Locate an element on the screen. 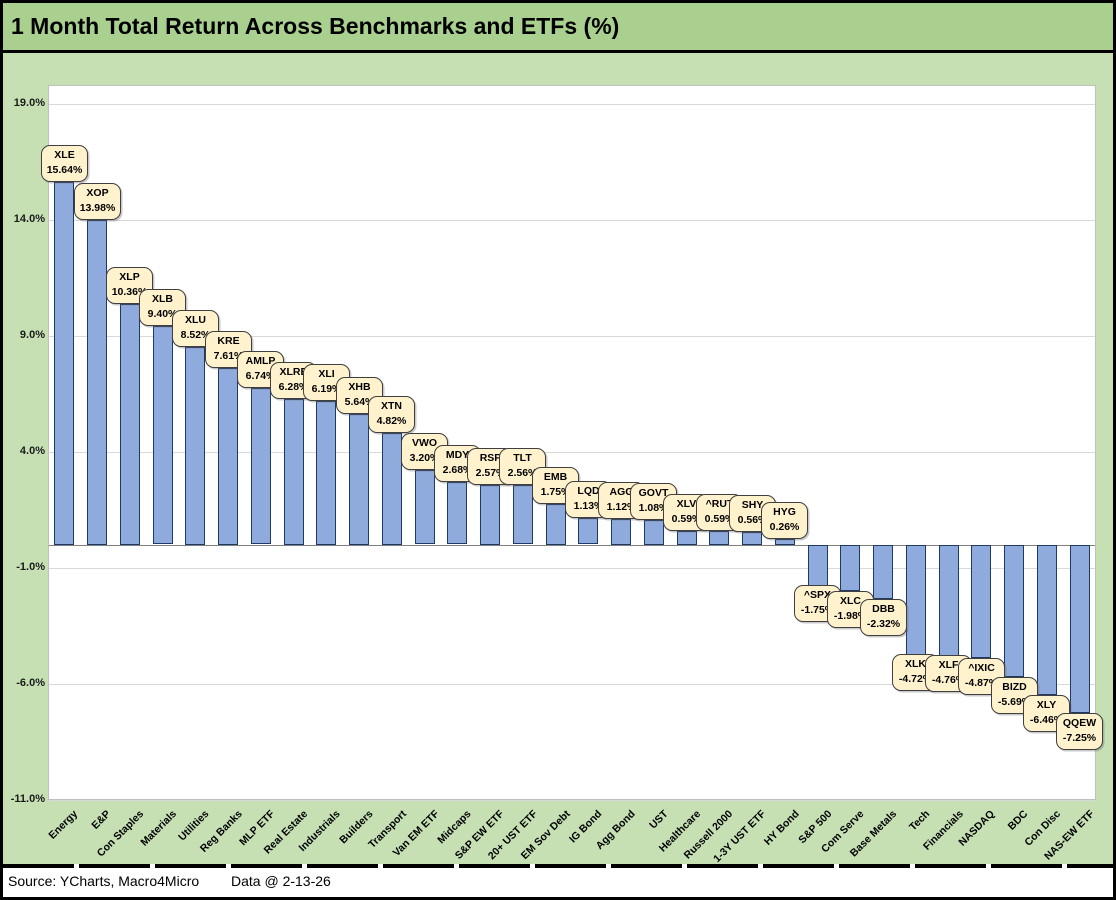  callout-value: -4.76% is located at coordinates (948, 680).